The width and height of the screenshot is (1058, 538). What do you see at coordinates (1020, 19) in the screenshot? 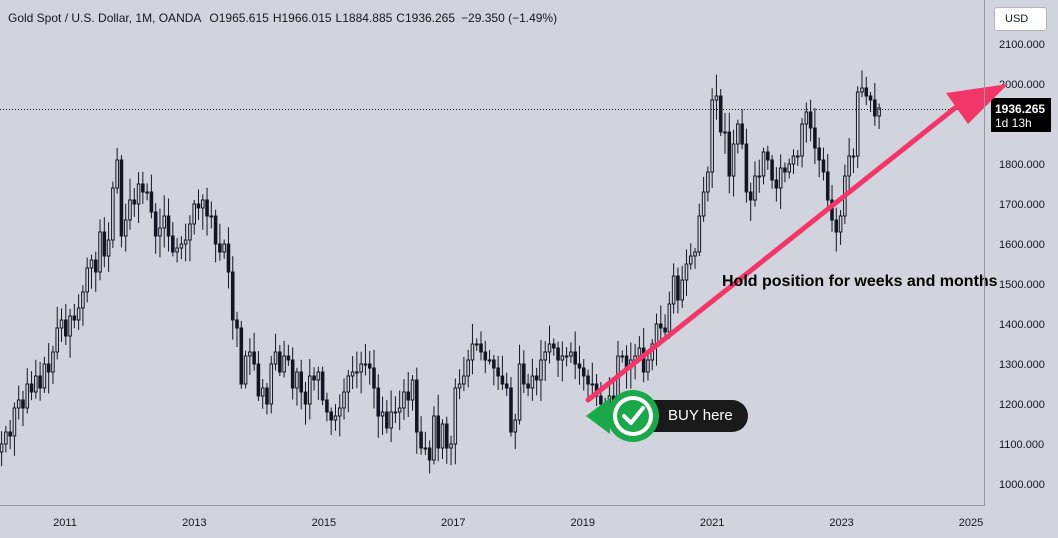
I see `currency-button: USD` at bounding box center [1020, 19].